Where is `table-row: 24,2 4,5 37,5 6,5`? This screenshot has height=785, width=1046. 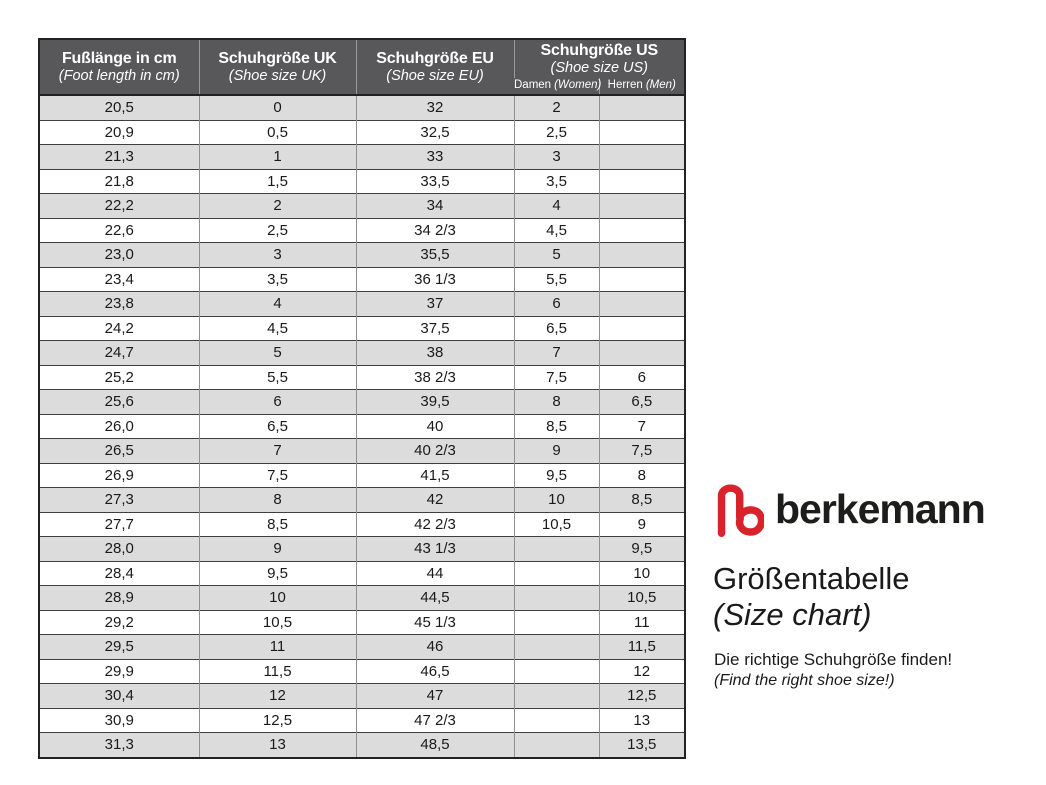 table-row: 24,2 4,5 37,5 6,5 is located at coordinates (362, 328).